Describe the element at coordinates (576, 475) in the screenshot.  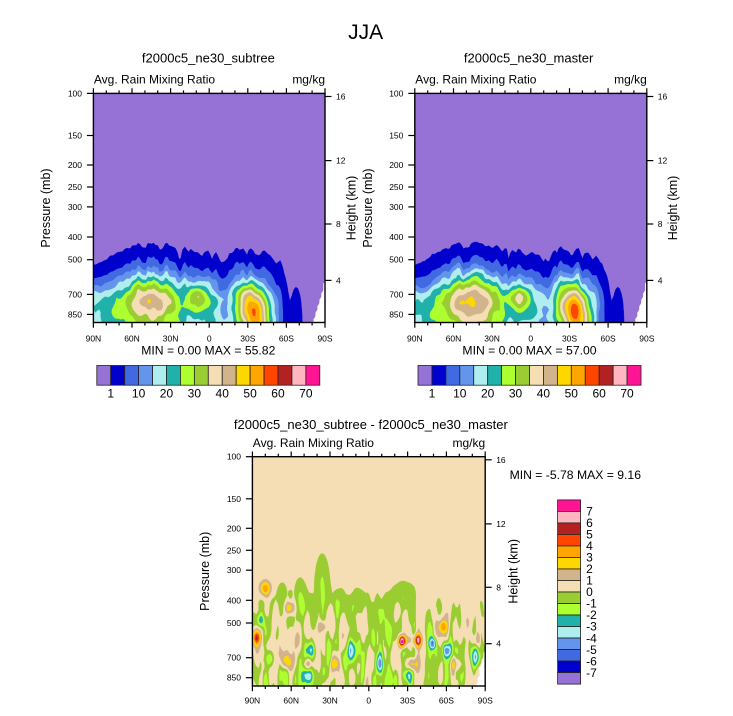
I see `svg-text: MIN = -5.78 MAX = 9.16` at that location.